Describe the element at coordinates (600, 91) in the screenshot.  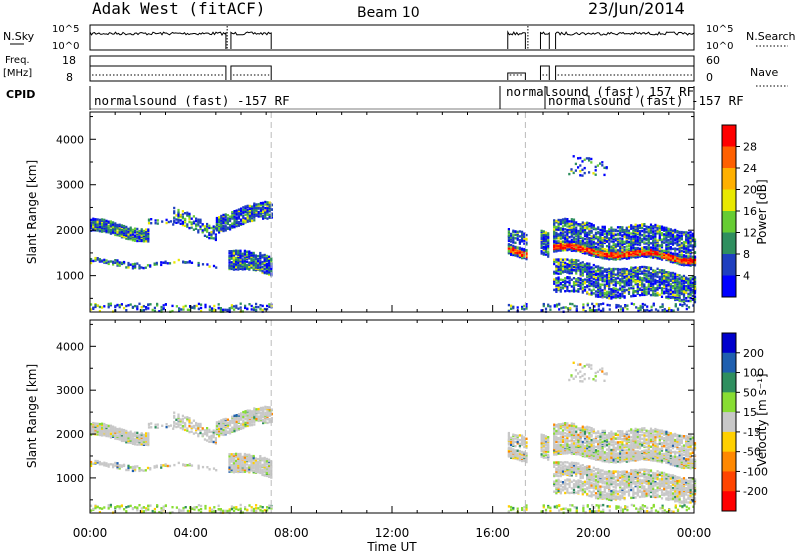
I see `cpid-segment-2: normalsound (fast) 157 RF` at that location.